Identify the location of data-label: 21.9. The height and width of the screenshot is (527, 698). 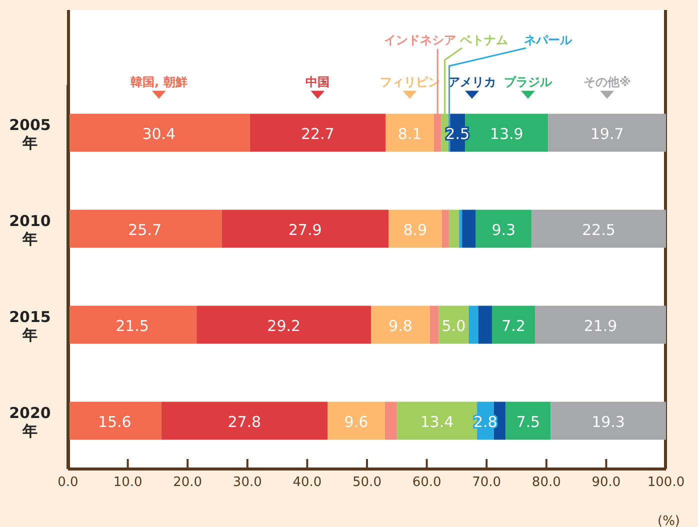
(601, 325).